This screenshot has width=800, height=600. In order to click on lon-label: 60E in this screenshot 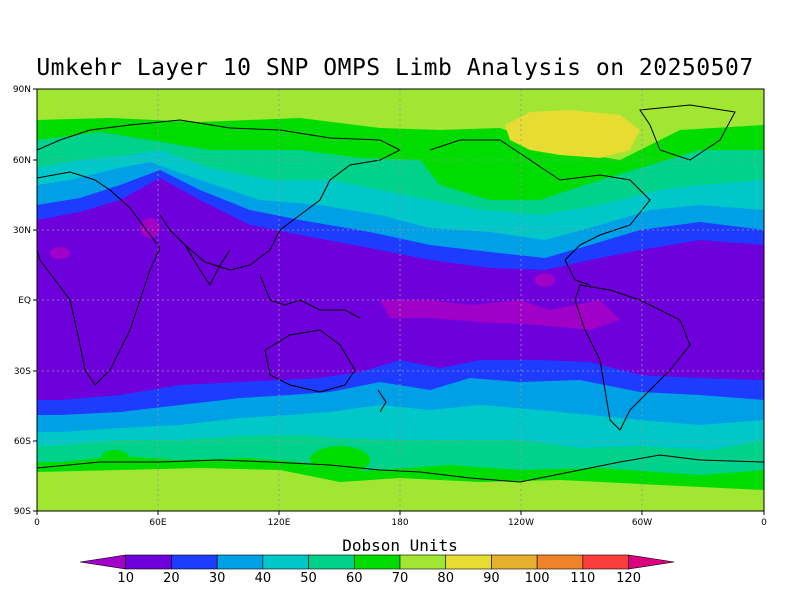, I will do `click(157, 523)`.